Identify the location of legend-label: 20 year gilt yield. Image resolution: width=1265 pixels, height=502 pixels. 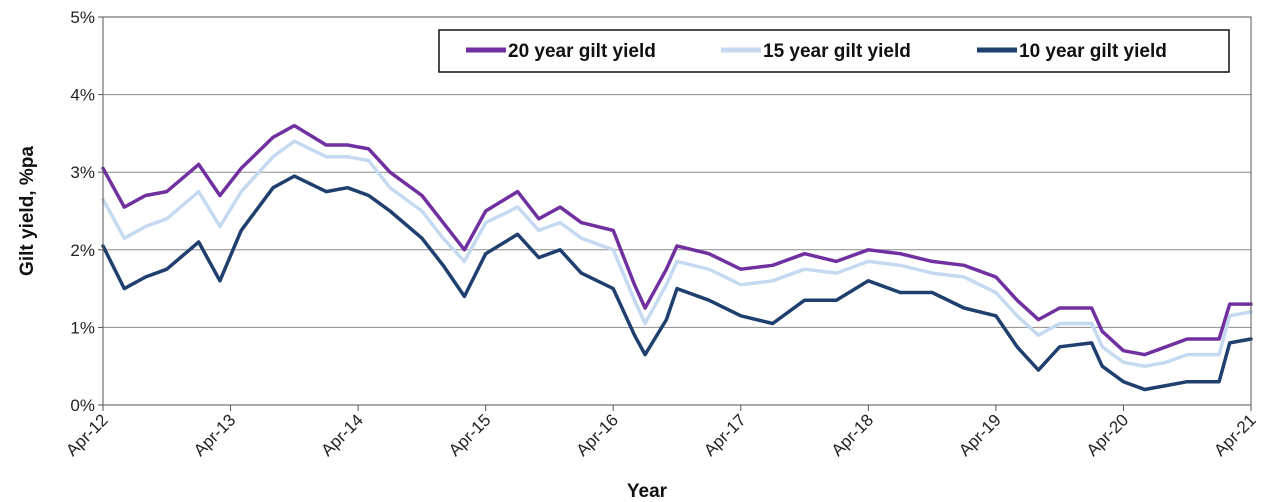
(582, 51).